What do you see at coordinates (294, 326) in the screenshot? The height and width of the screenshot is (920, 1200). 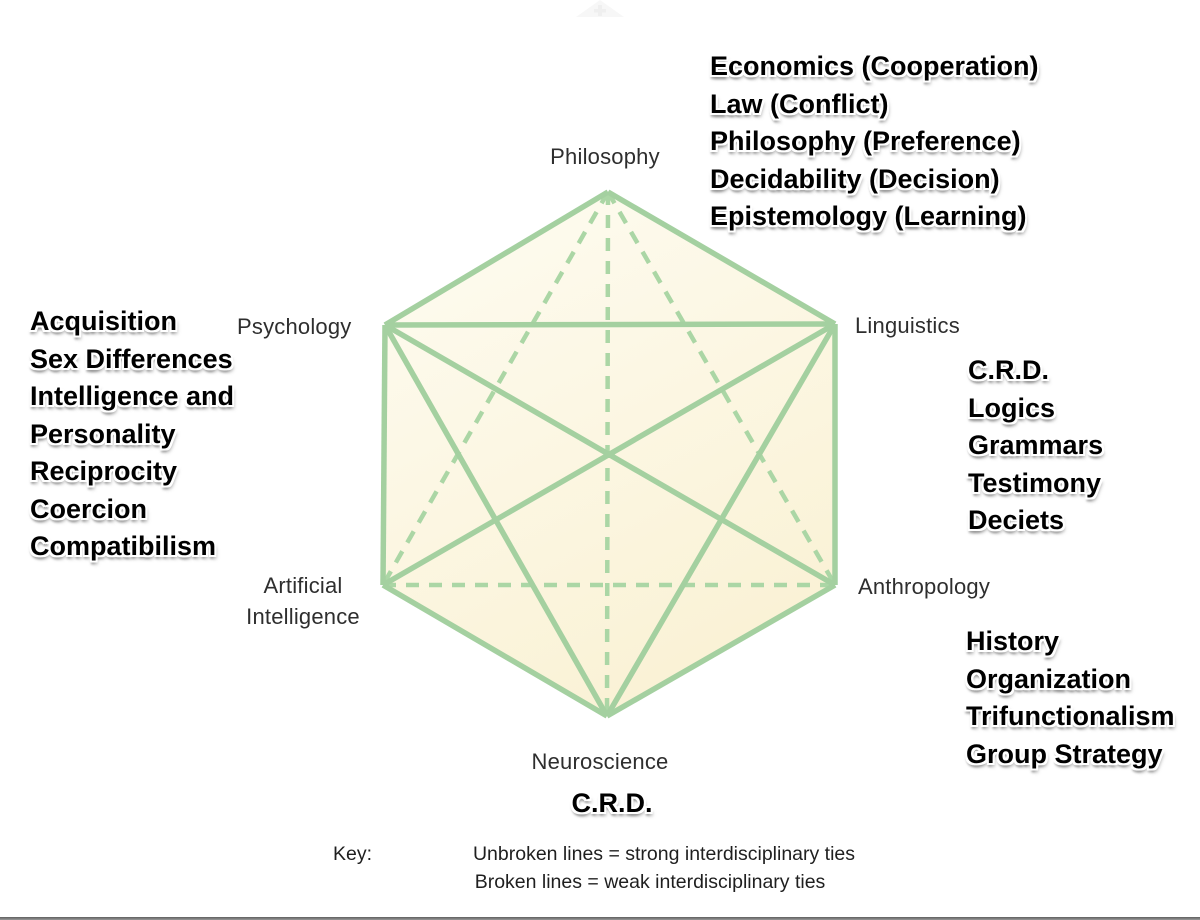 I see `vertex-label-psychology: Psychology` at bounding box center [294, 326].